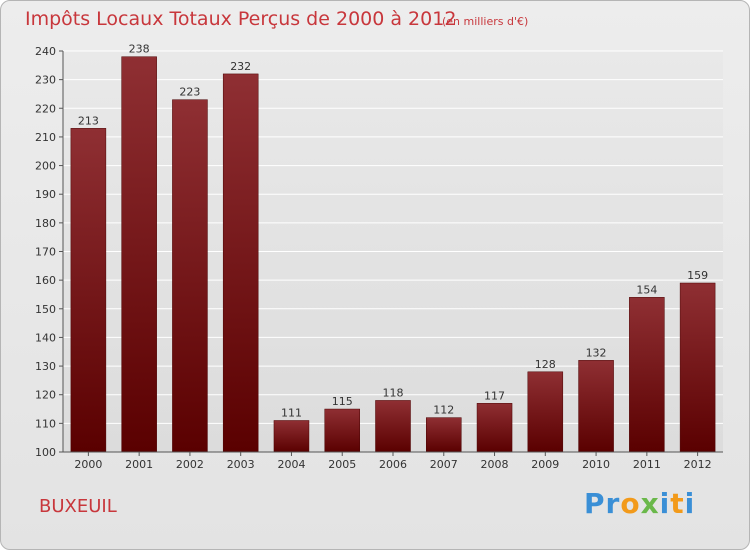 The width and height of the screenshot is (750, 550). What do you see at coordinates (393, 464) in the screenshot?
I see `x-tick-label-2006: 2006` at bounding box center [393, 464].